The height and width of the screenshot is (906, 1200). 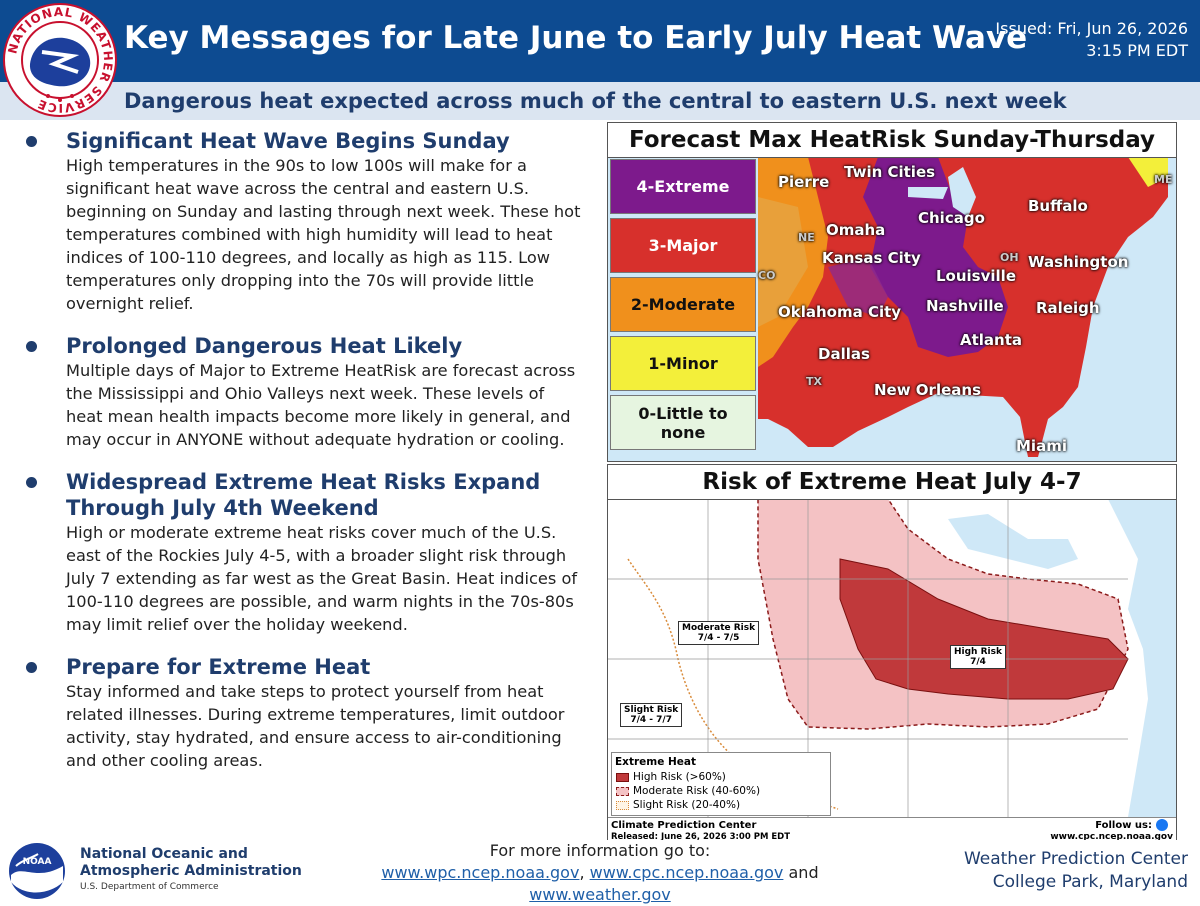 What do you see at coordinates (264, 346) in the screenshot?
I see `key-message-title: Prolonged Dangerous Heat Likely` at bounding box center [264, 346].